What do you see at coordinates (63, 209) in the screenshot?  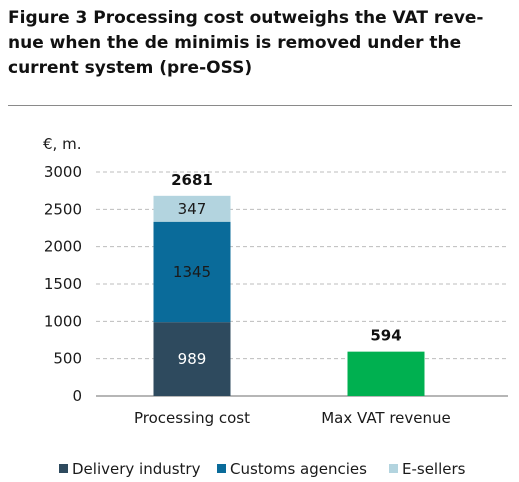 I see `y-tick-label: 2500` at bounding box center [63, 209].